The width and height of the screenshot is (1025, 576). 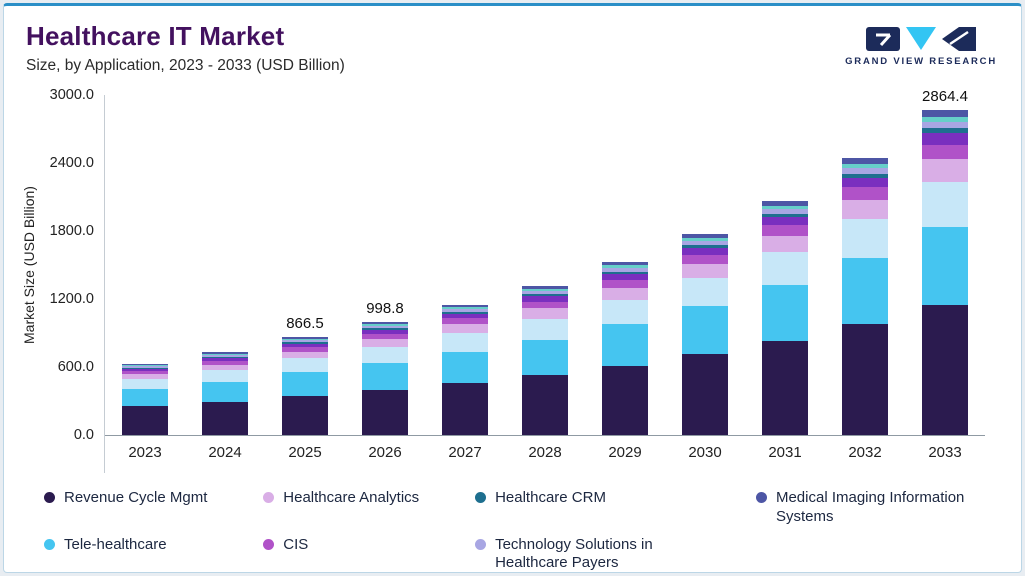 I want to click on legend-item-healthcare-crm: Healthcare CRM, so click(x=587, y=498).